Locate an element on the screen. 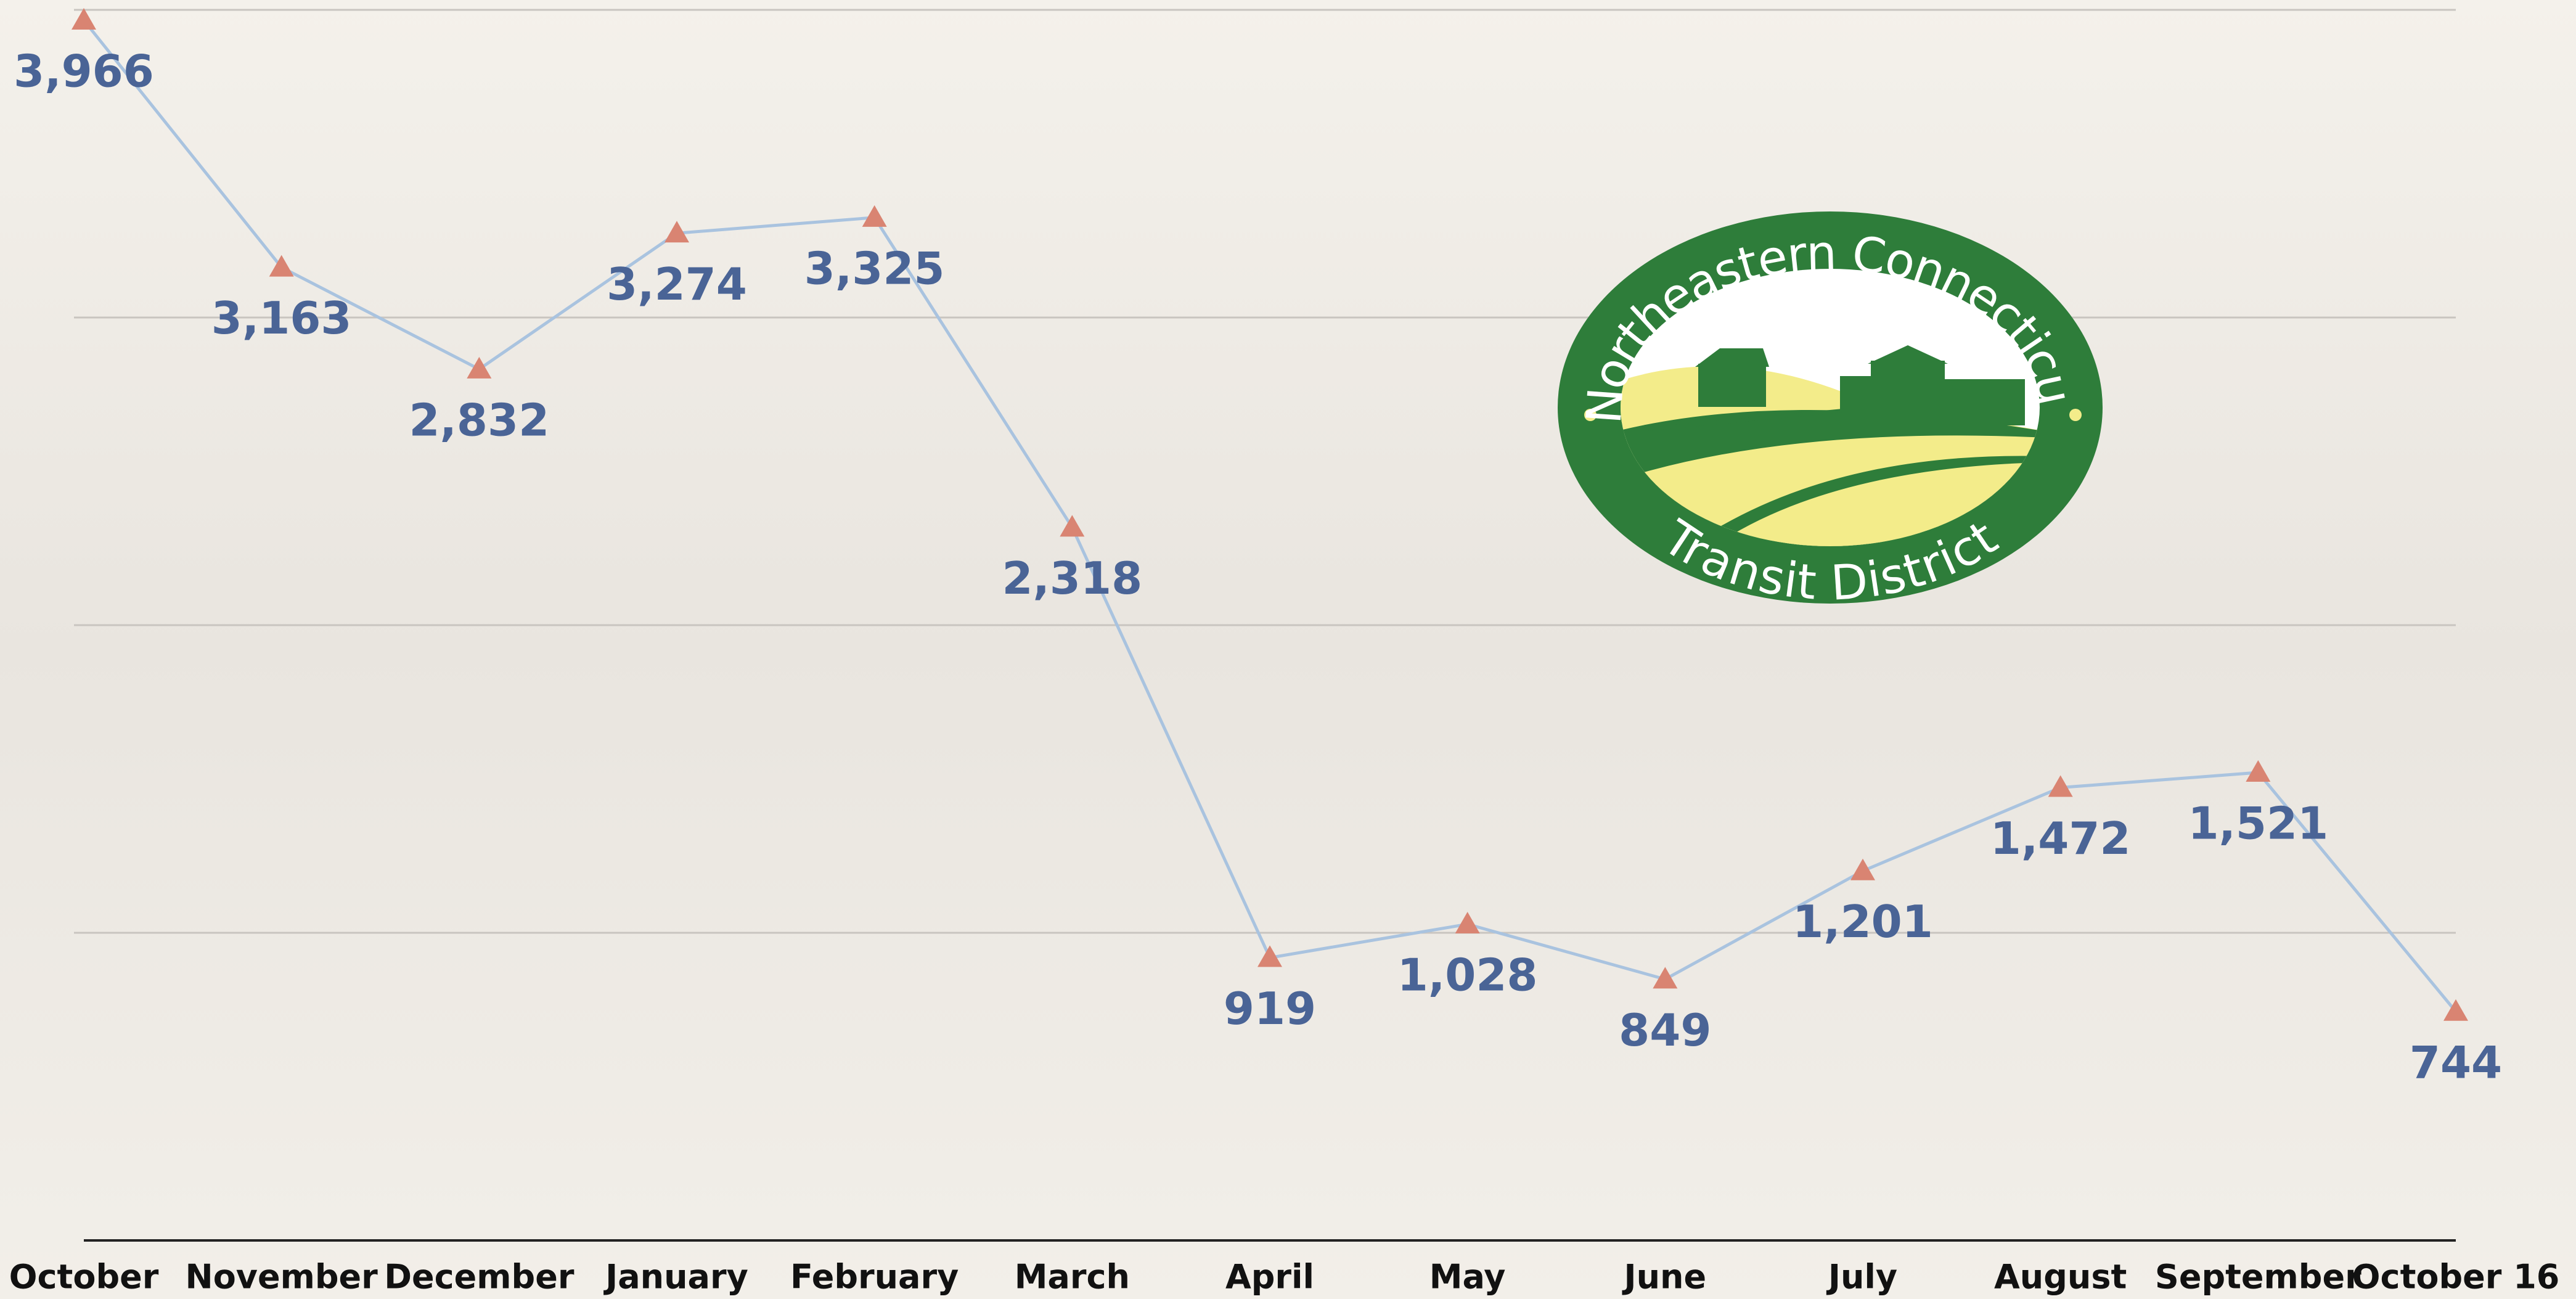 The width and height of the screenshot is (2576, 1299). x-tick-label: April is located at coordinates (1269, 1277).